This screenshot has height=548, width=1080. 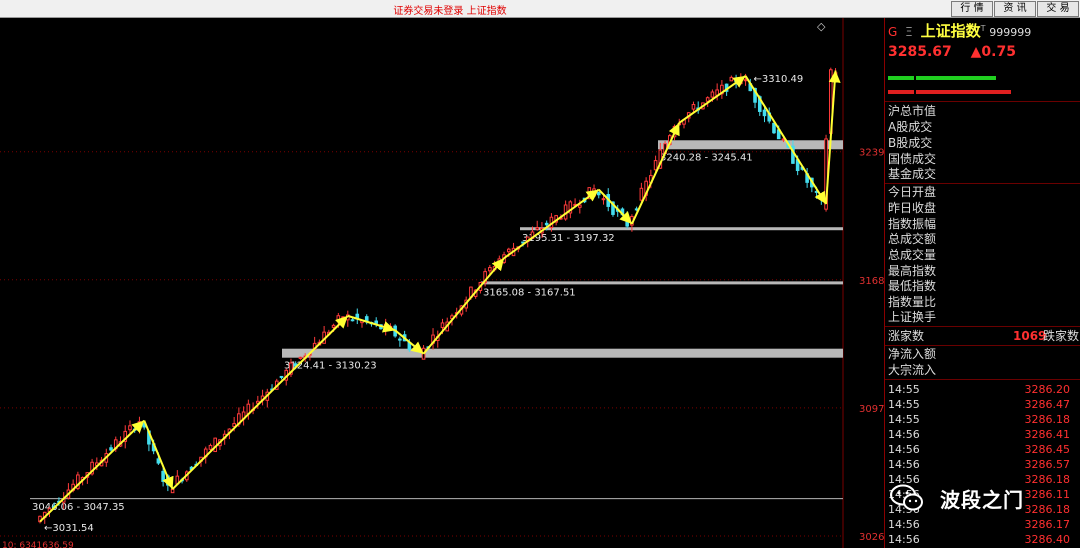 I want to click on label-low: 最低指数, so click(x=912, y=286).